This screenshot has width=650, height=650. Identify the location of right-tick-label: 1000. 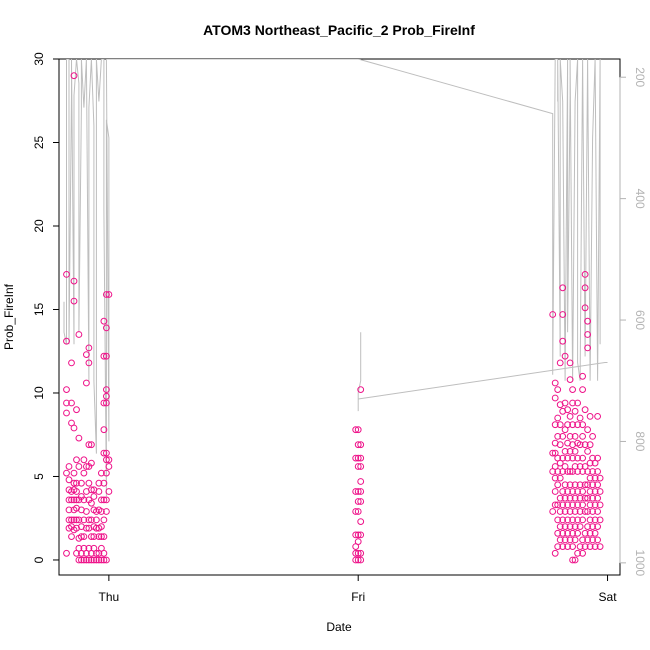
(640, 563).